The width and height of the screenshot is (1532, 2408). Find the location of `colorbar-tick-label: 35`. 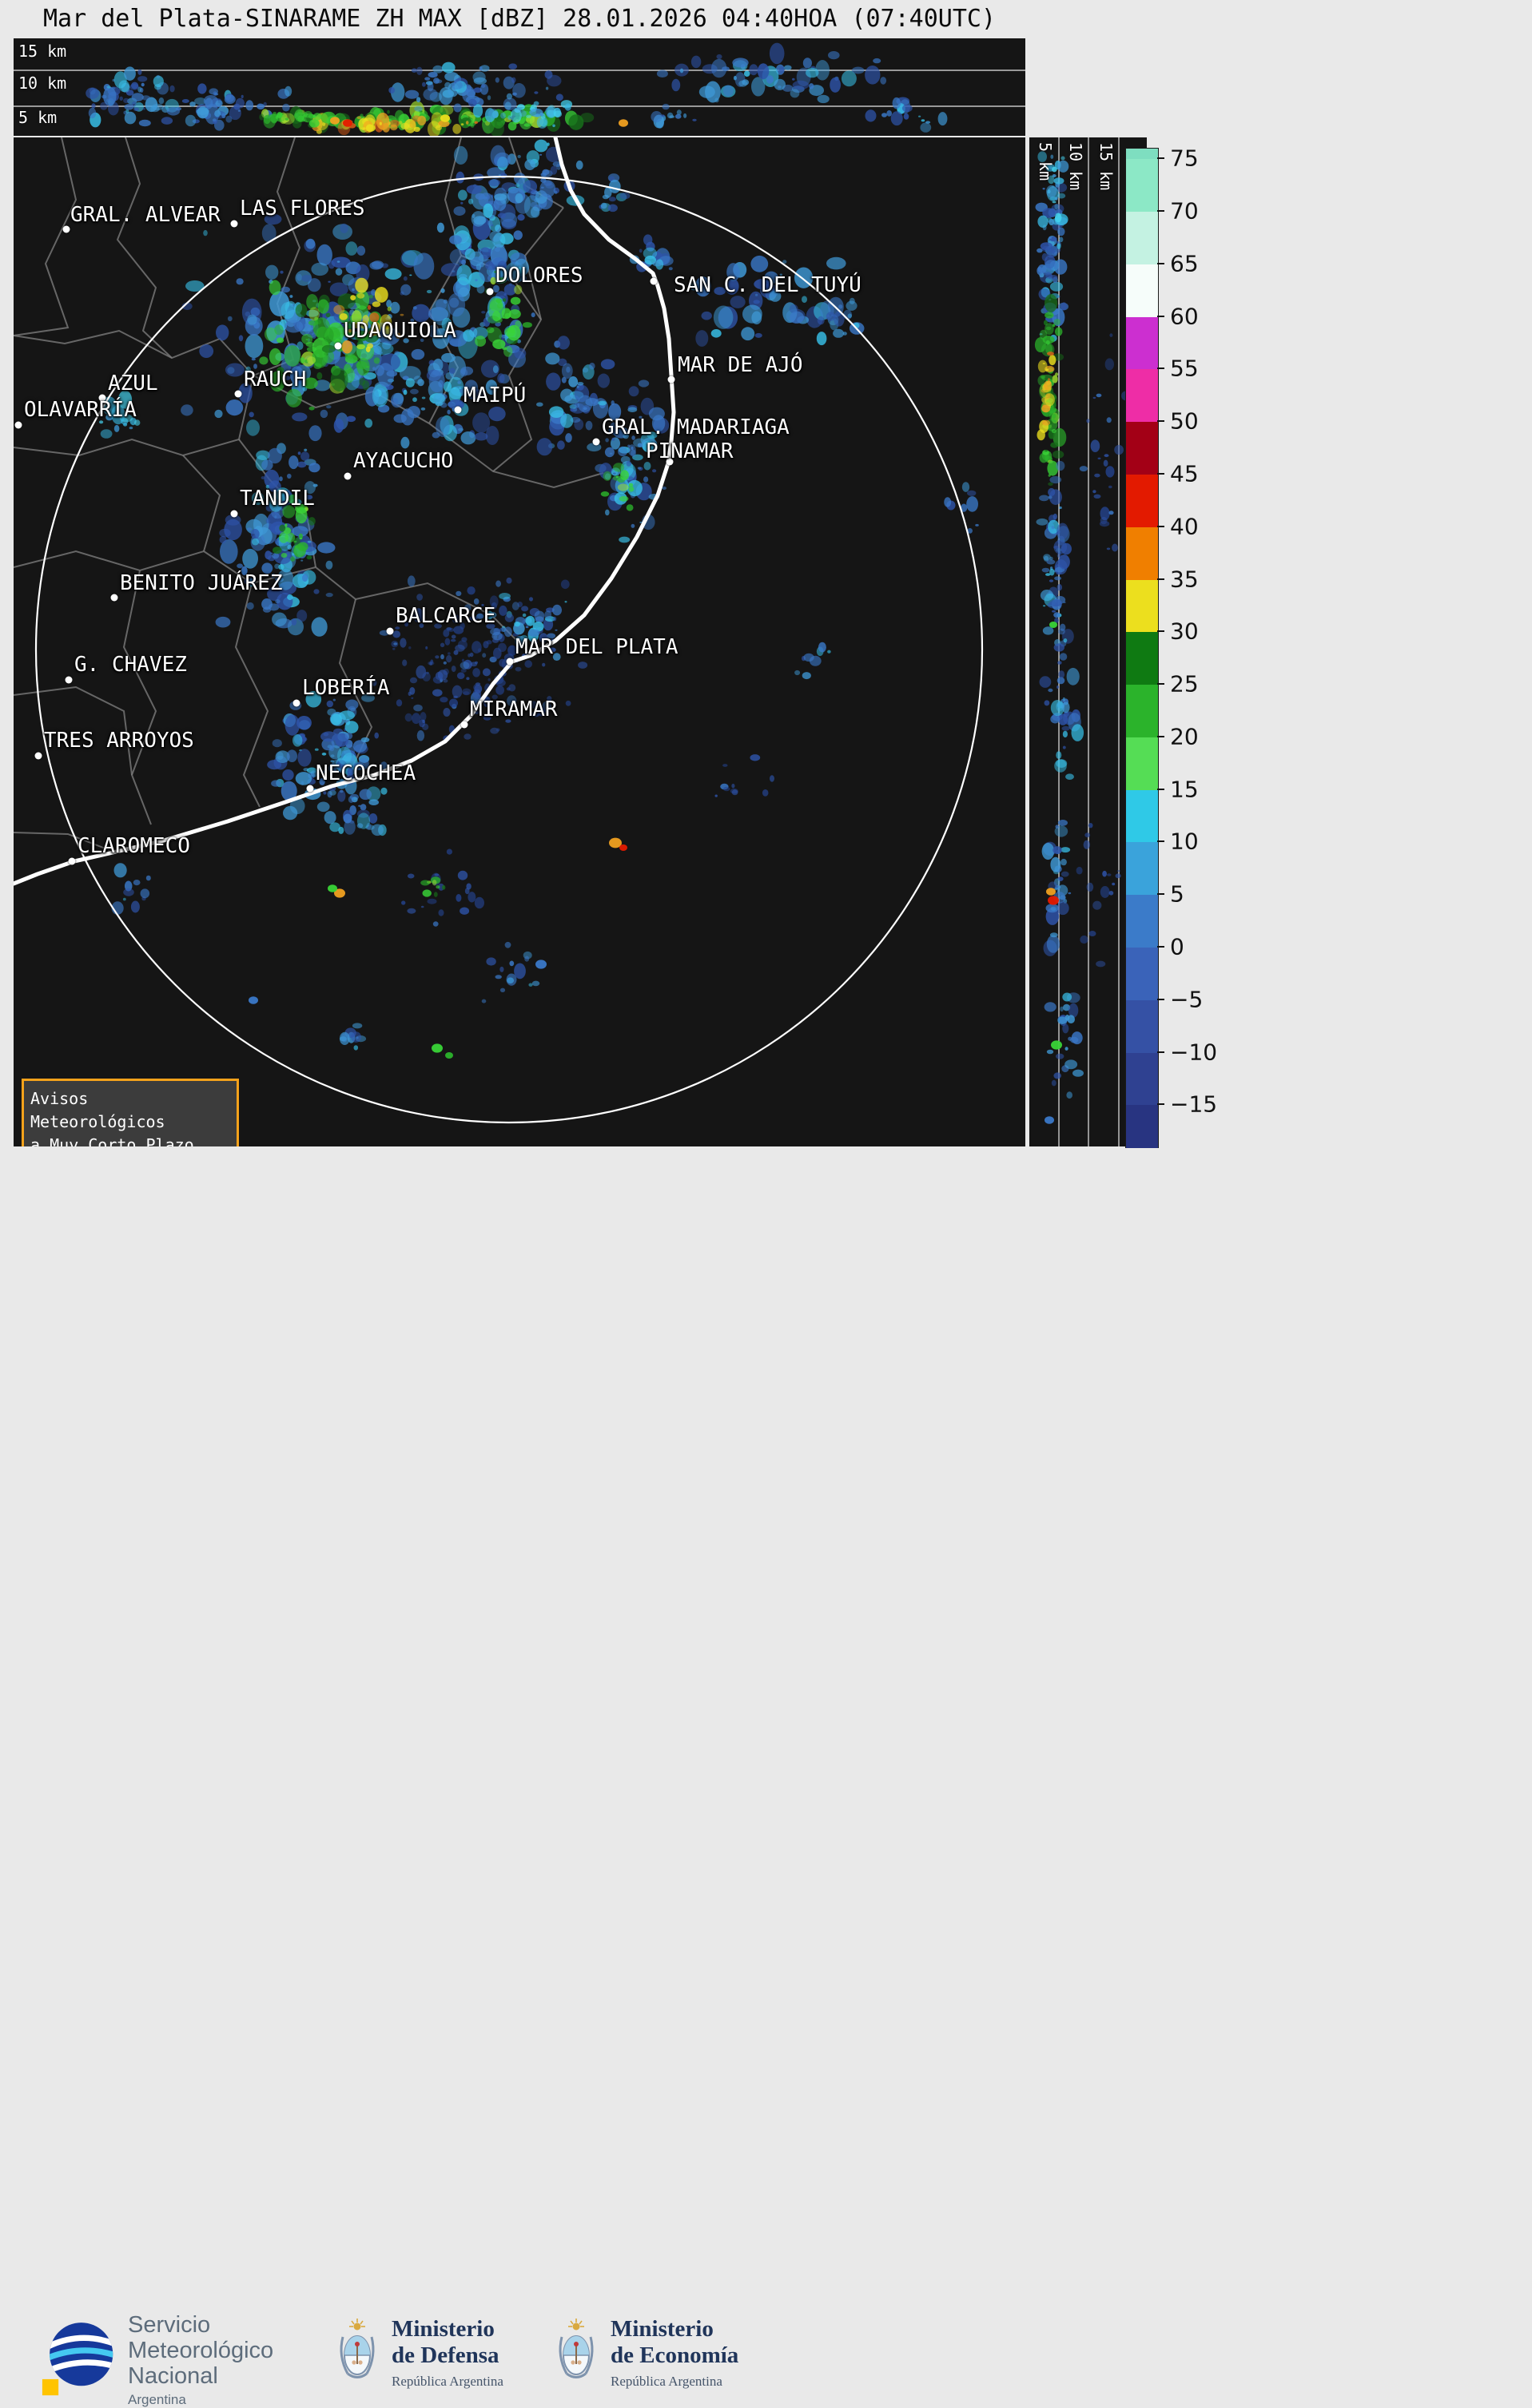

colorbar-tick-label: 35 is located at coordinates (1184, 579).